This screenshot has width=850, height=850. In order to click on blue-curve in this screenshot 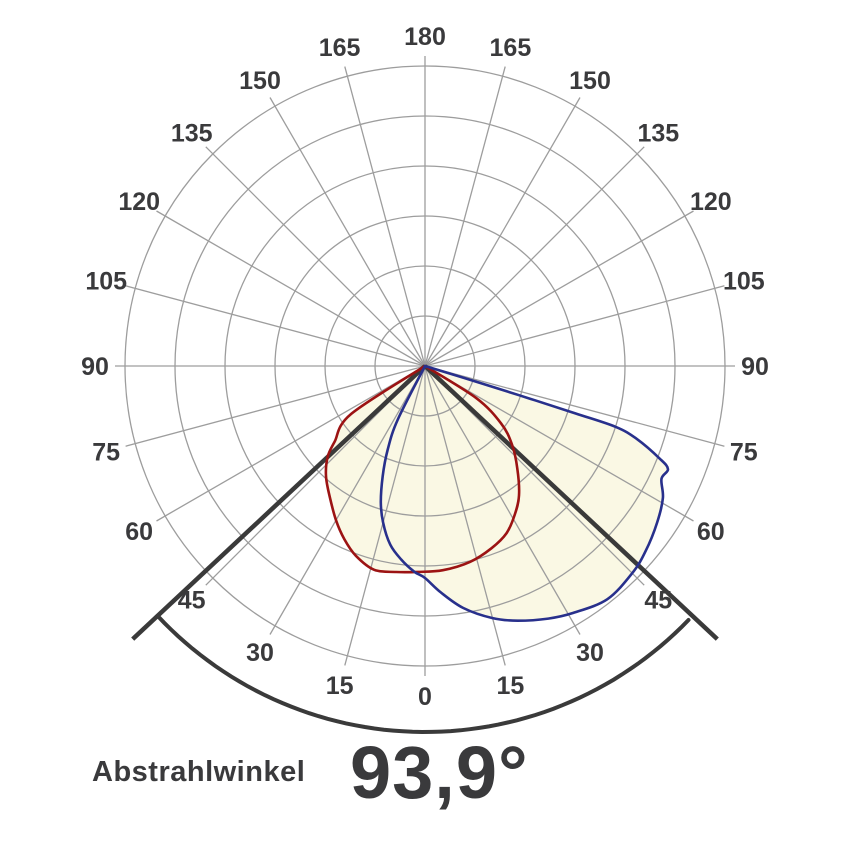, I will do `click(524, 493)`.